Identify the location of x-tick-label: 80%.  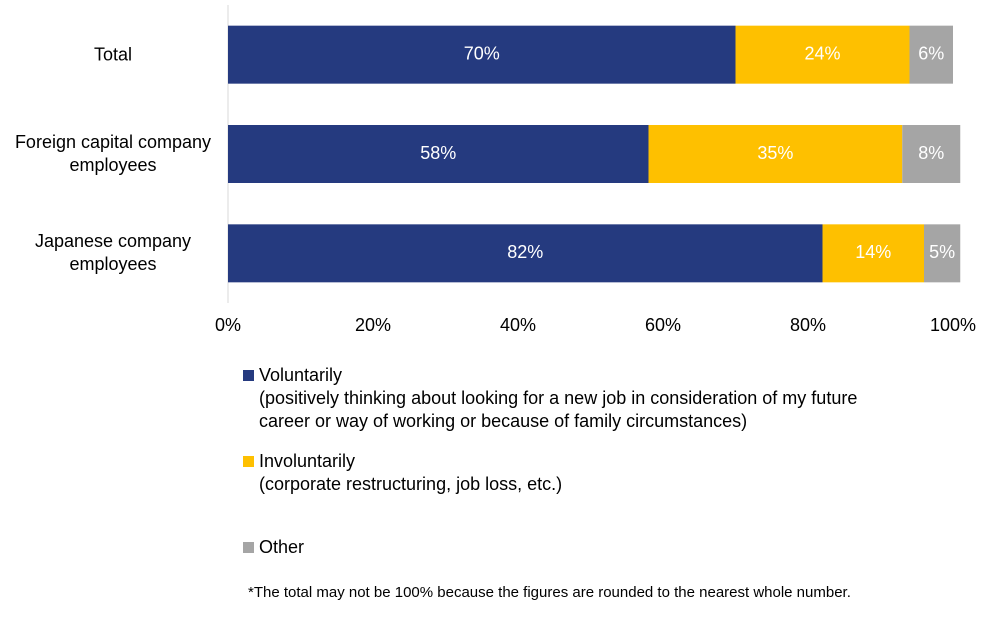
(808, 325).